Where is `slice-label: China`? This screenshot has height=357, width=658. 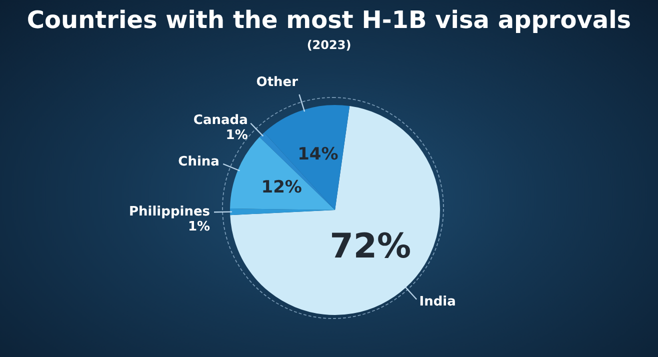
slice-label: China is located at coordinates (199, 162).